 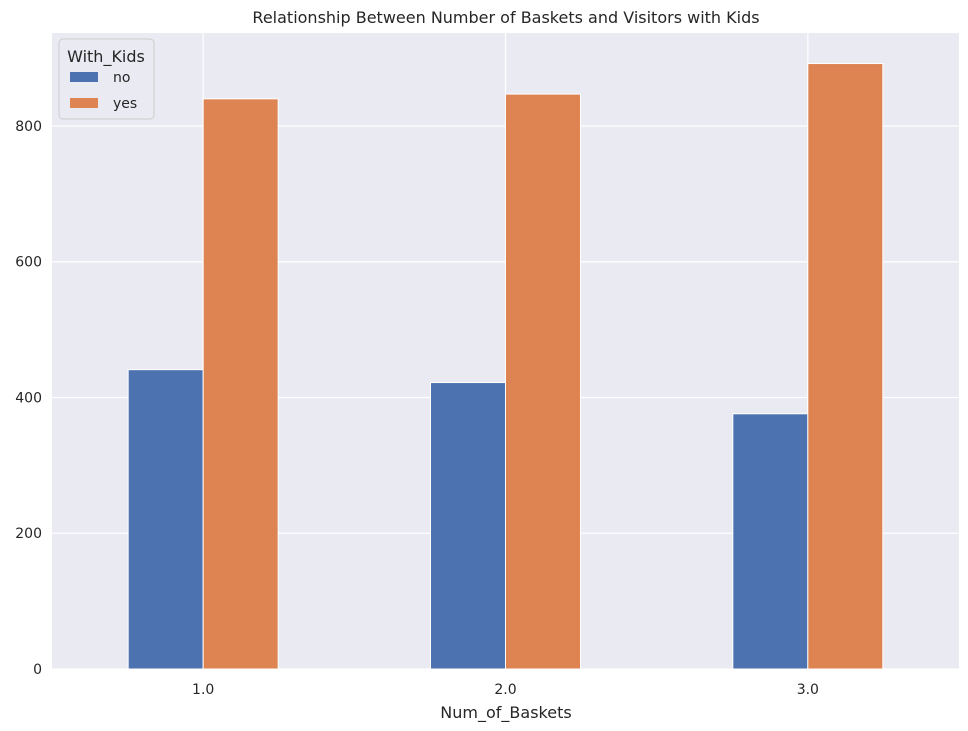 What do you see at coordinates (28, 534) in the screenshot?
I see `y-tick-label: 200` at bounding box center [28, 534].